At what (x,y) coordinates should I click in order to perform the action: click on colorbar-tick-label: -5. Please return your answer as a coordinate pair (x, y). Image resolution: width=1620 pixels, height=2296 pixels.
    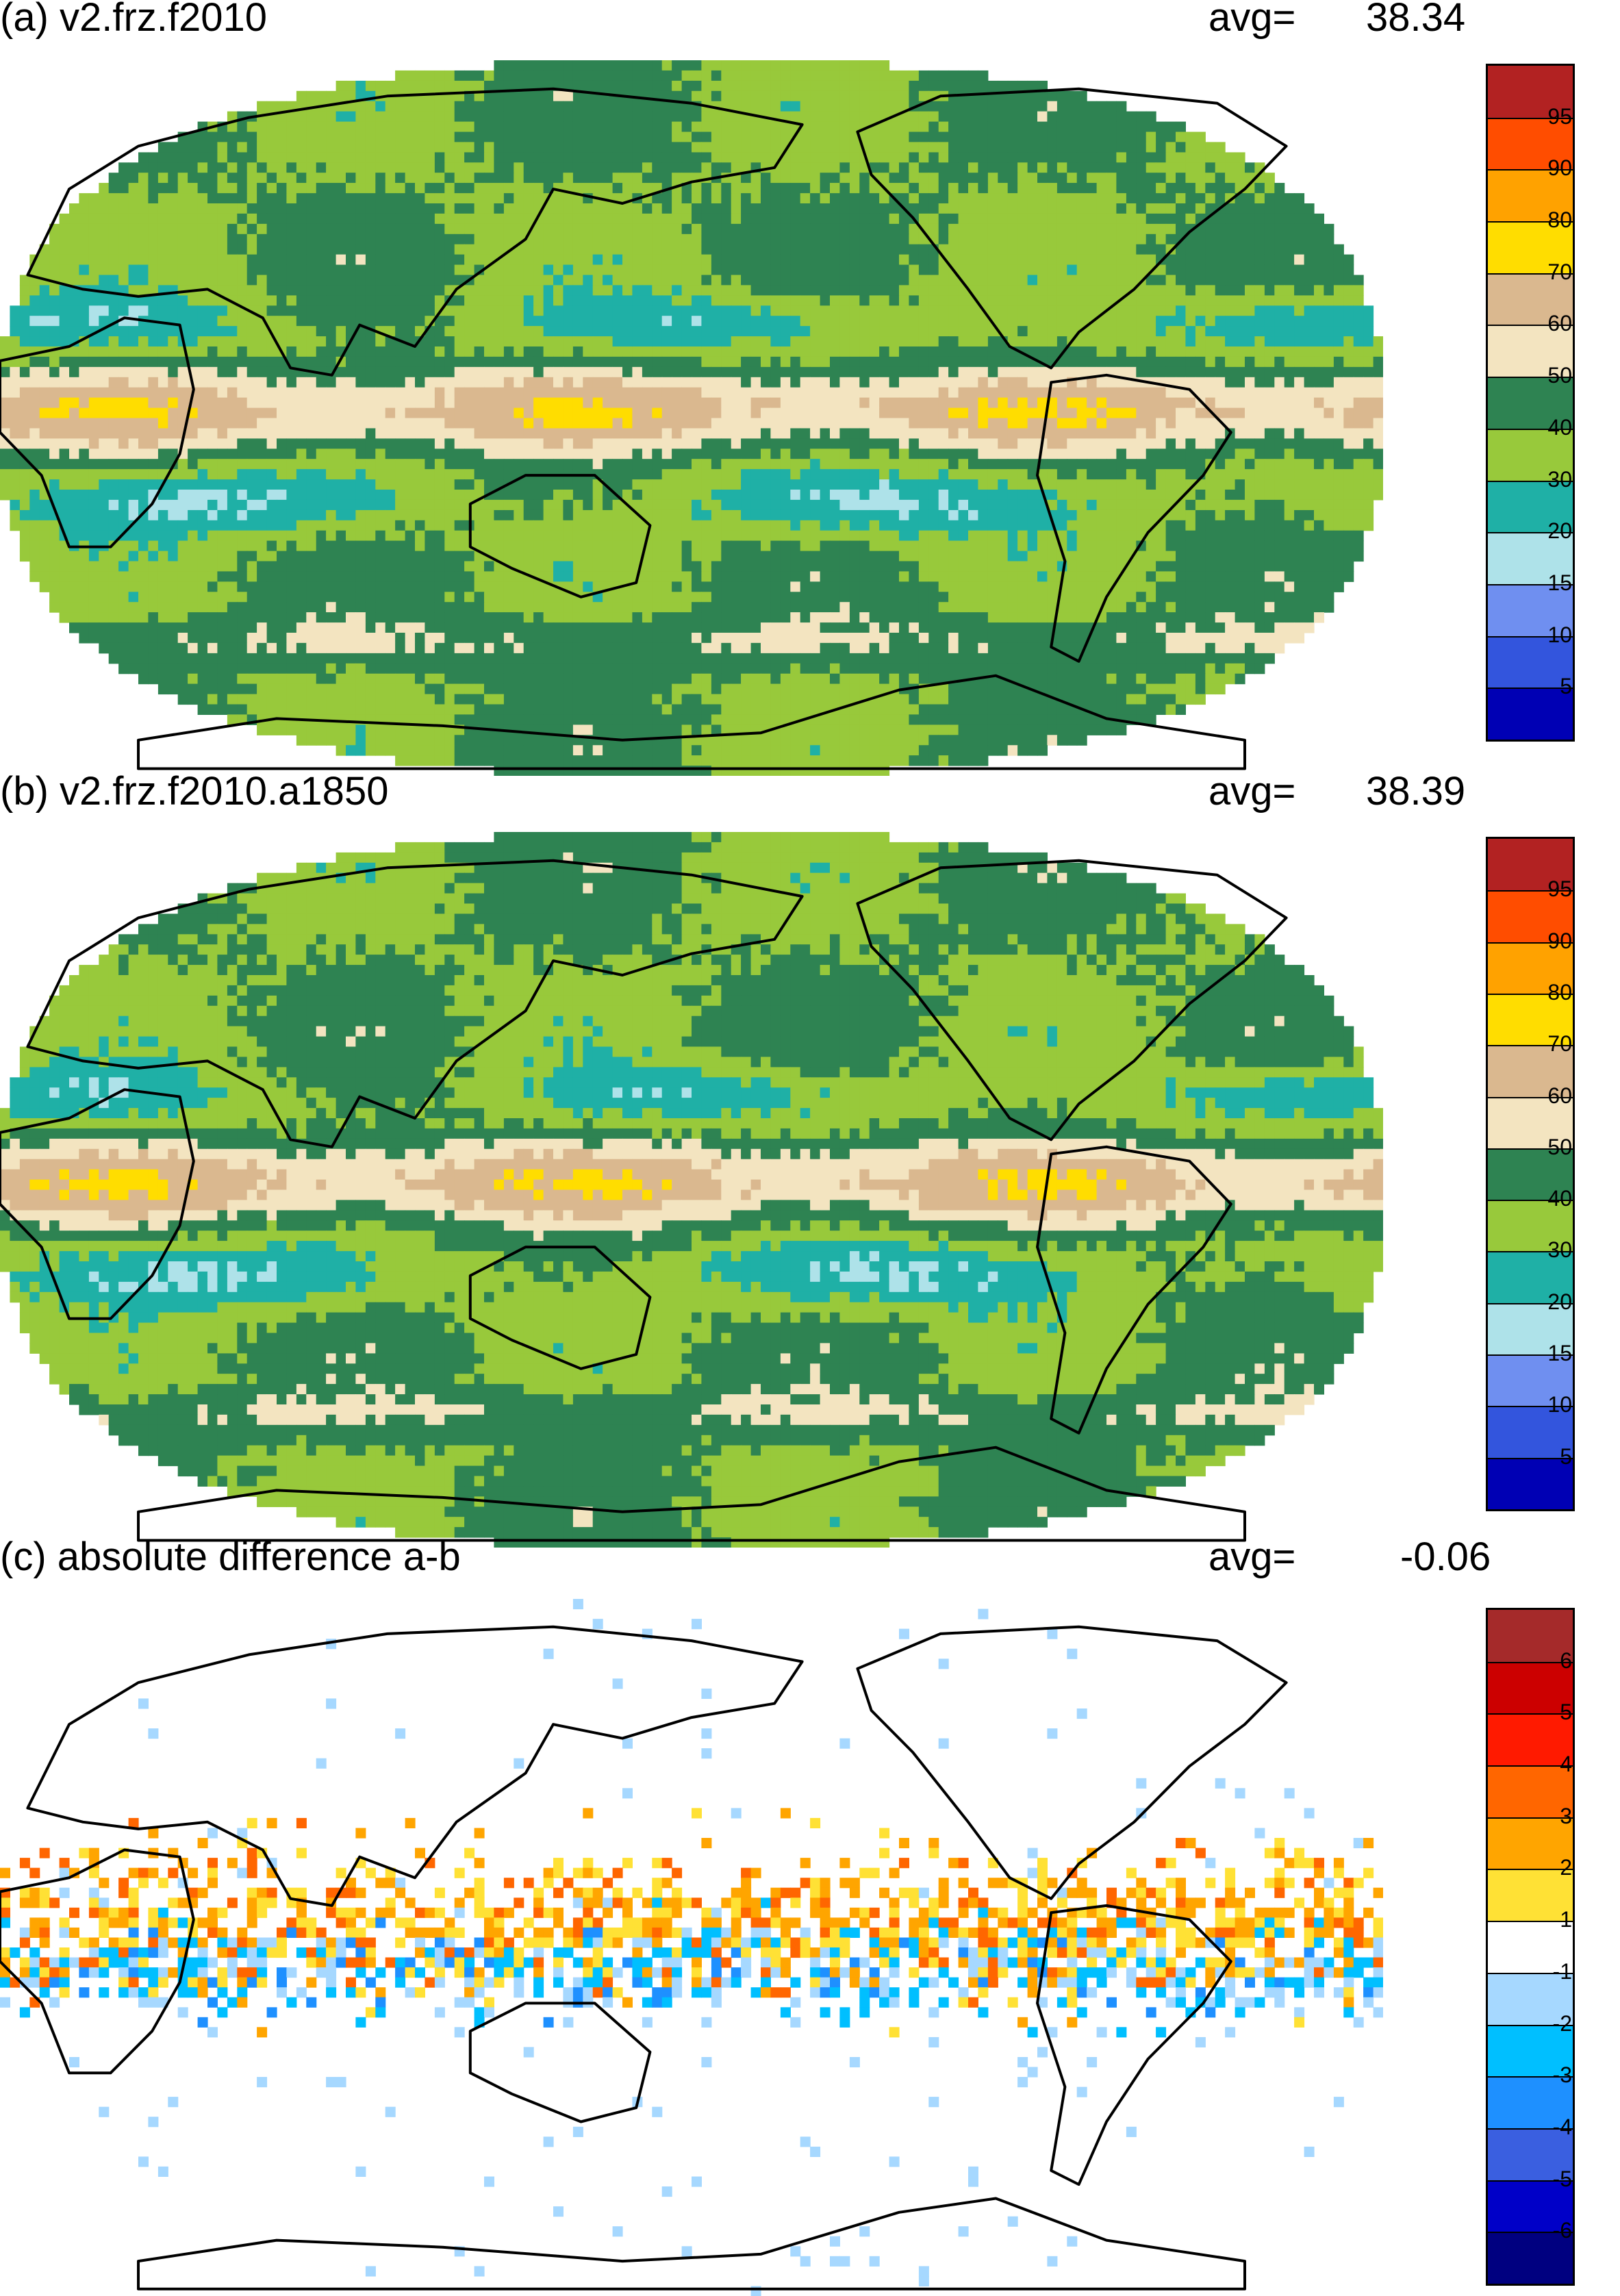
    Looking at the image, I should click on (1562, 2178).